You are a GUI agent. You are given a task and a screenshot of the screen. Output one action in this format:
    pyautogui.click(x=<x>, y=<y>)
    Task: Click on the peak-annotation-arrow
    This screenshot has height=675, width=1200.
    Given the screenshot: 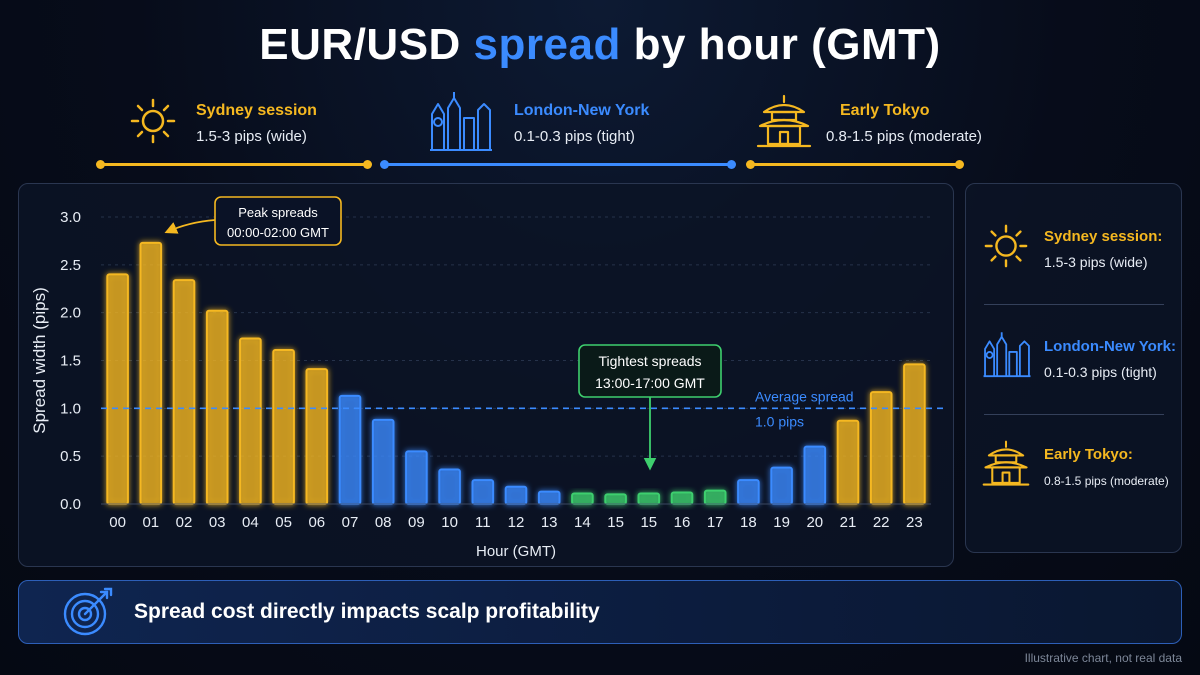 What is the action you would take?
    pyautogui.click(x=190, y=226)
    